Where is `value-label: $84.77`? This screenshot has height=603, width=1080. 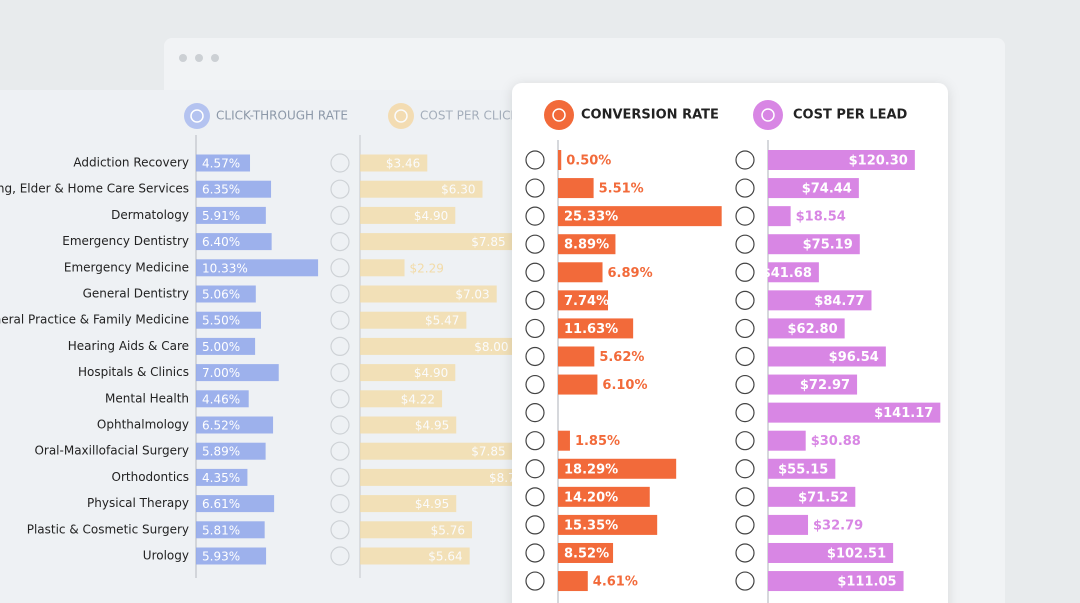 value-label: $84.77 is located at coordinates (839, 301).